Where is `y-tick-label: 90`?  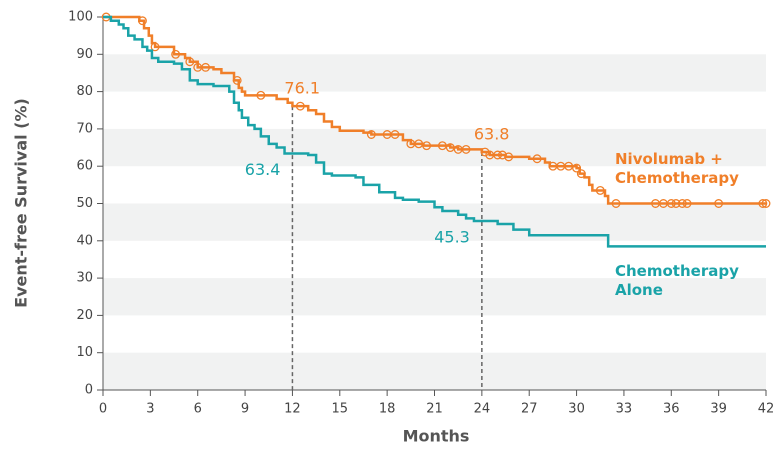
y-tick-label: 90 is located at coordinates (84, 54).